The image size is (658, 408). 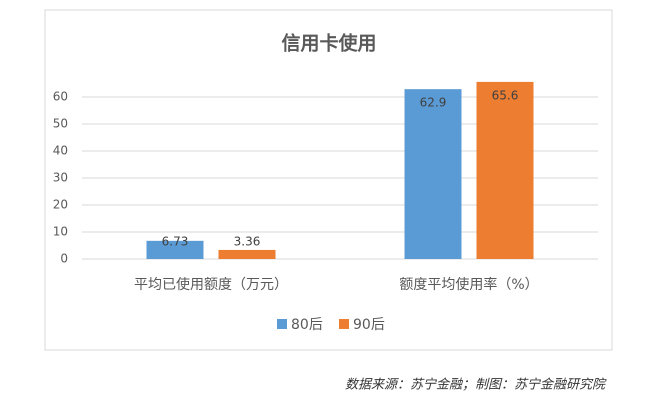 What do you see at coordinates (328, 43) in the screenshot?
I see `chart-title: 信用卡使用` at bounding box center [328, 43].